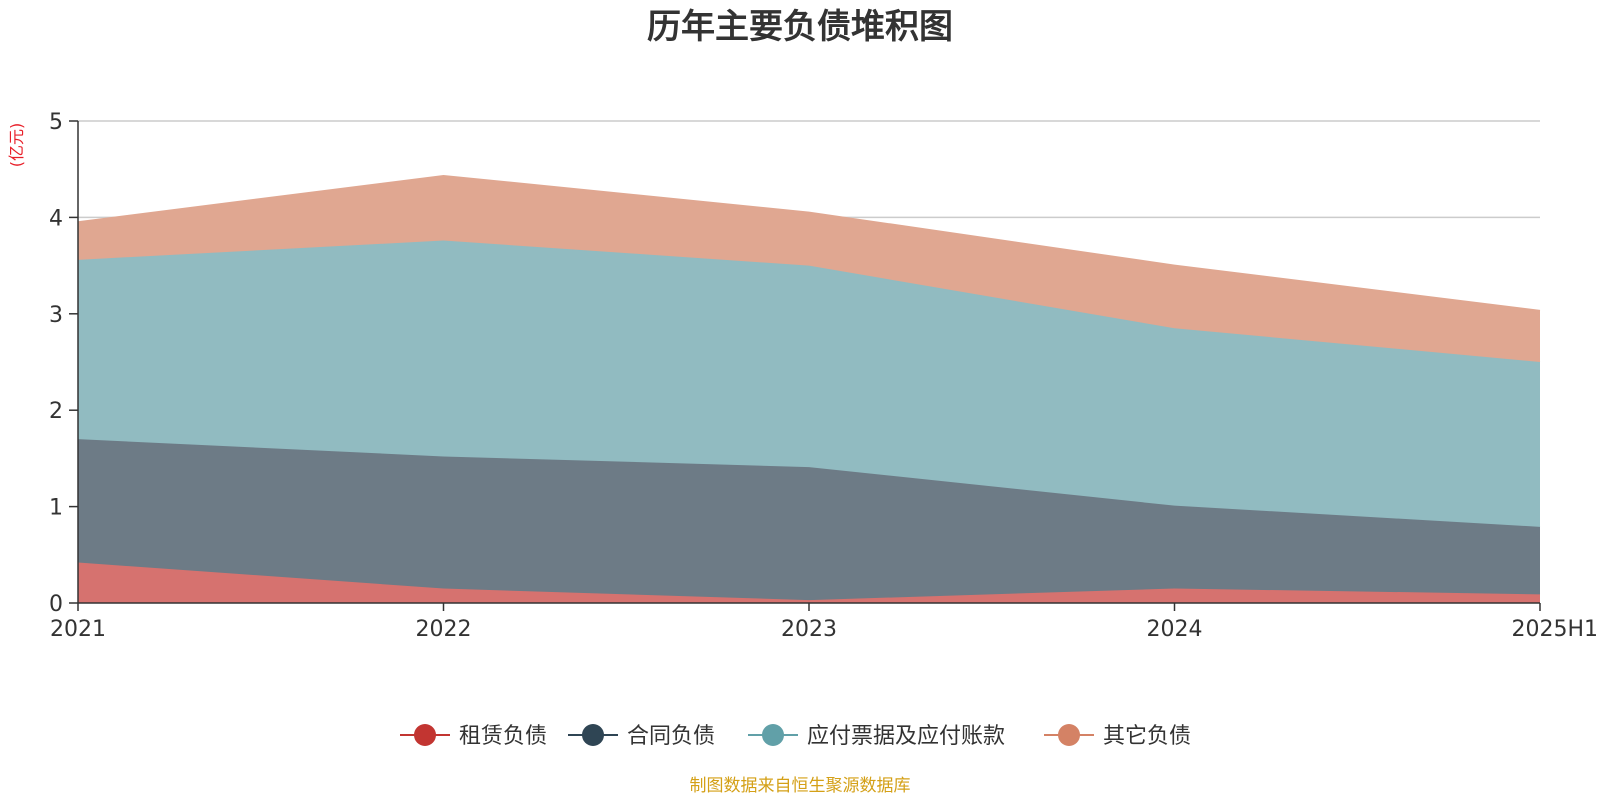 The width and height of the screenshot is (1600, 800). What do you see at coordinates (56, 315) in the screenshot?
I see `y-tick-label-3: 3` at bounding box center [56, 315].